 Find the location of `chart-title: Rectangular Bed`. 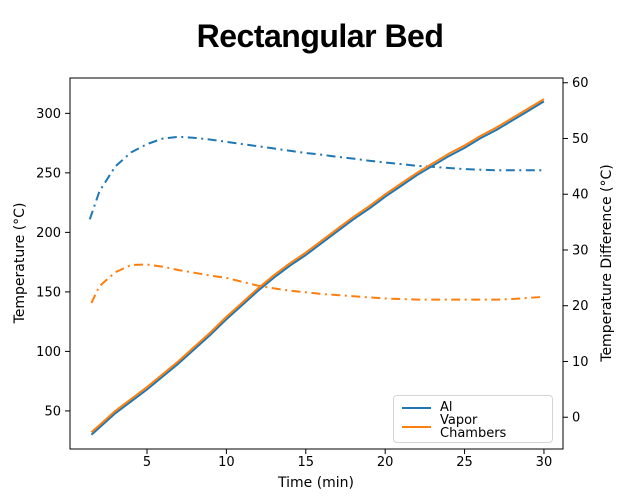

chart-title: Rectangular Bed is located at coordinates (320, 36).